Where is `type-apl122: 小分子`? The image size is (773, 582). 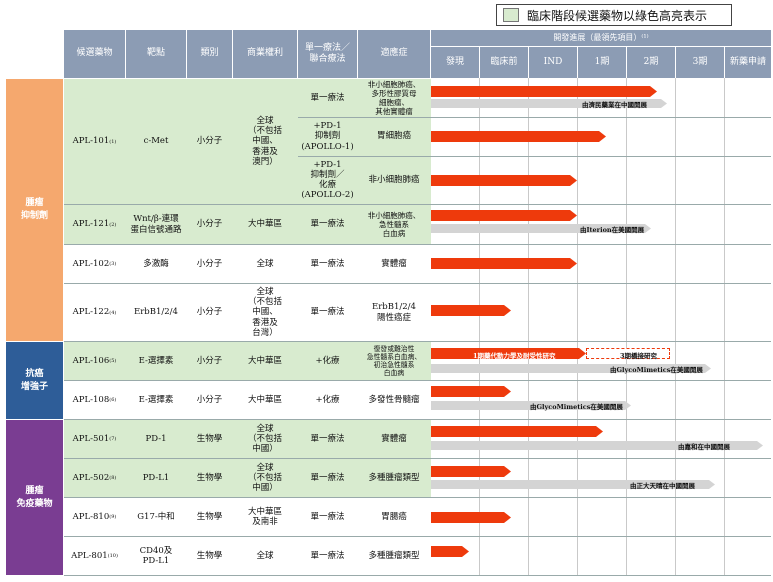 type-apl122: 小分子 is located at coordinates (209, 312).